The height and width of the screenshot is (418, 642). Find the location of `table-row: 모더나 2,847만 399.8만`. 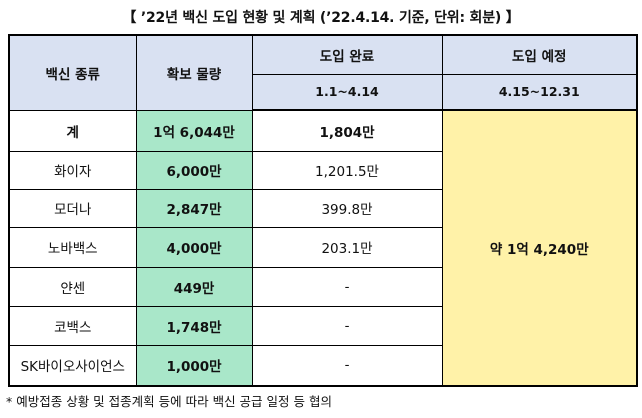

table-row: 모더나 2,847만 399.8만 is located at coordinates (322, 208).